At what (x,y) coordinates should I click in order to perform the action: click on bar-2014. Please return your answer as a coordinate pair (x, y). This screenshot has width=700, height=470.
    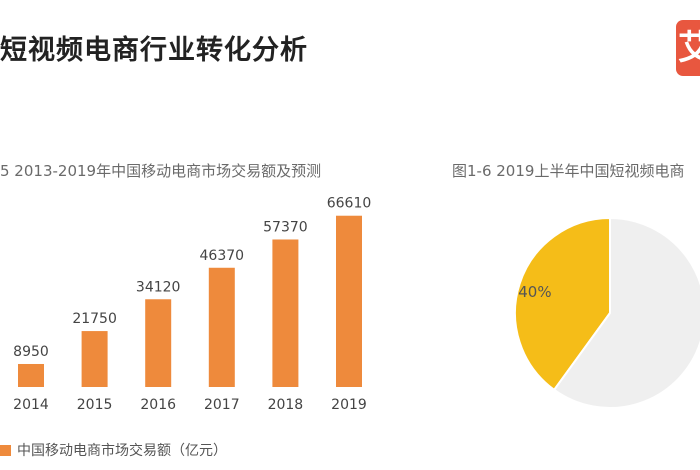
    Looking at the image, I should click on (31, 375).